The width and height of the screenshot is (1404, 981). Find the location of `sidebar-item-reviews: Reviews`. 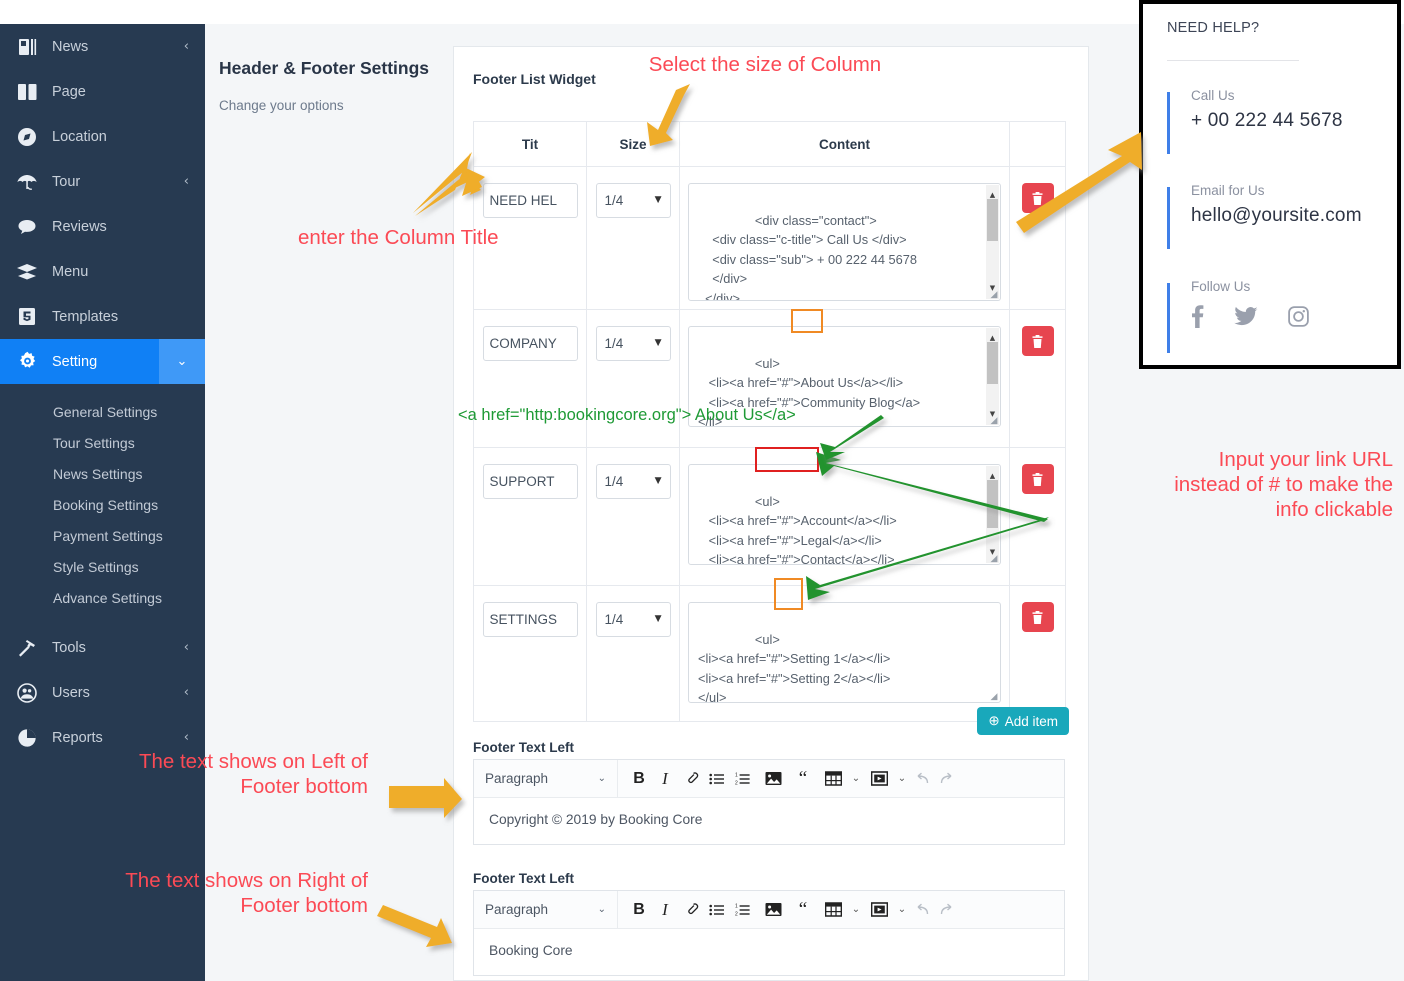

sidebar-item-reviews: Reviews is located at coordinates (102, 226).